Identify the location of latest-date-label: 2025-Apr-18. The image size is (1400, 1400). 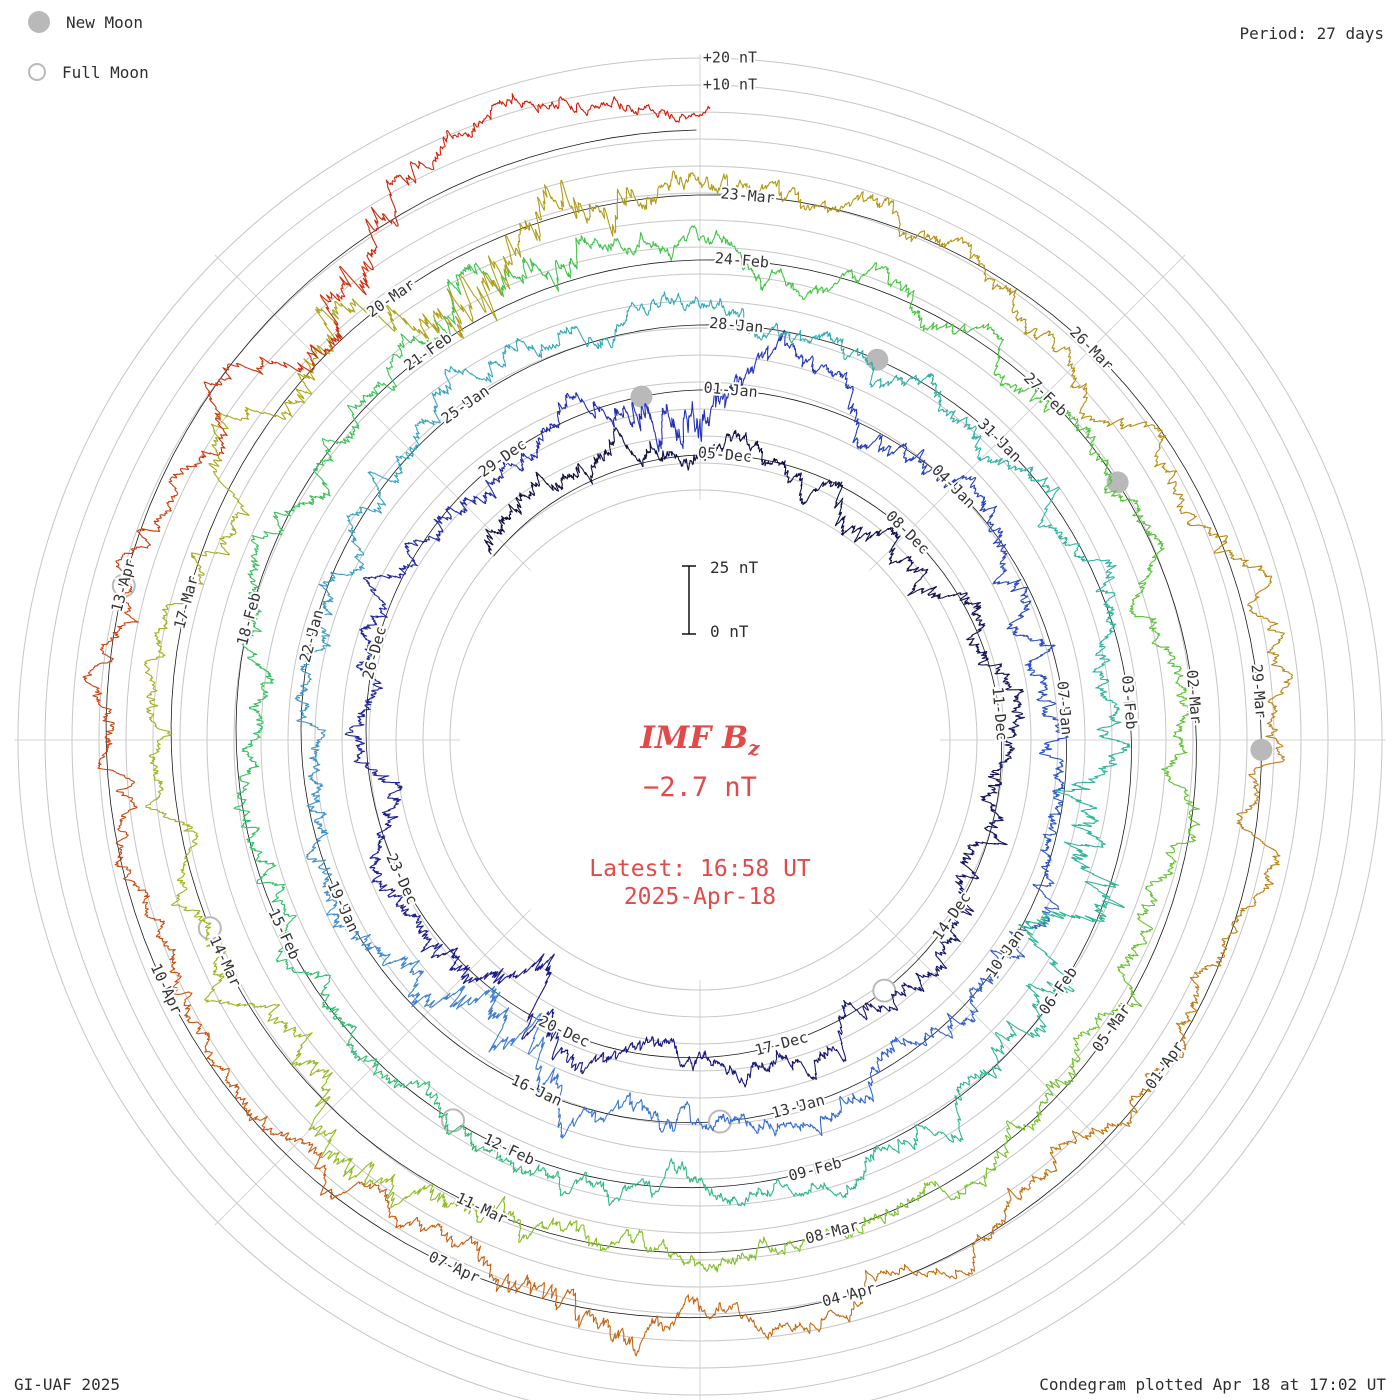
(700, 897).